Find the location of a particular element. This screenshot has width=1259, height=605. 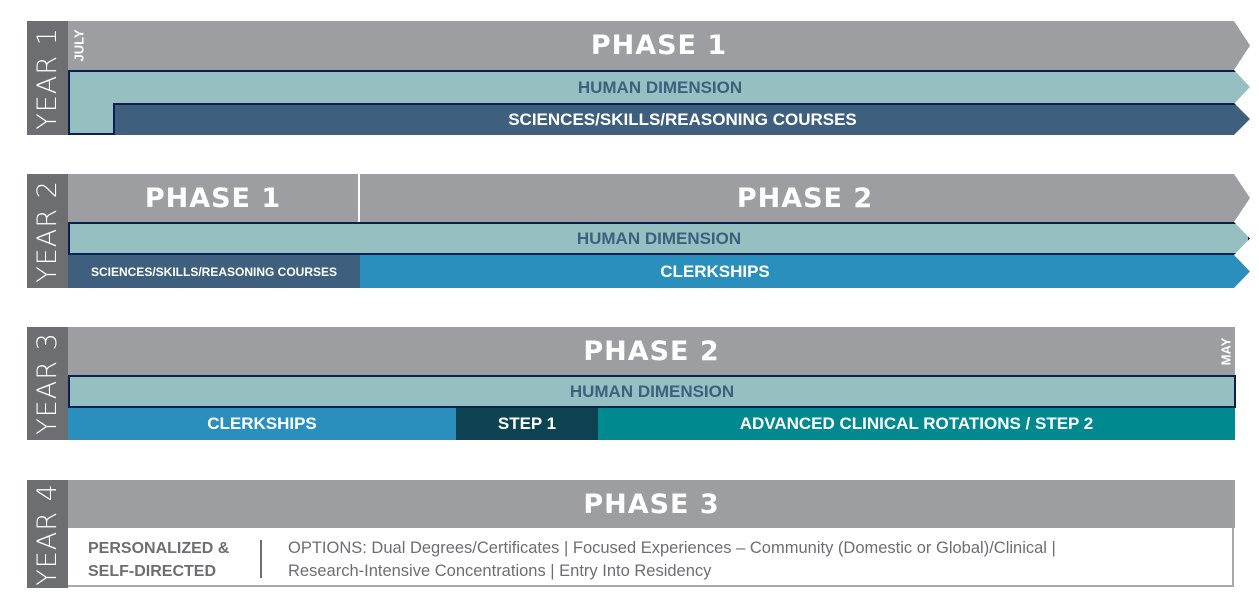

year-4-label: YEAR 4 is located at coordinates (47, 534).